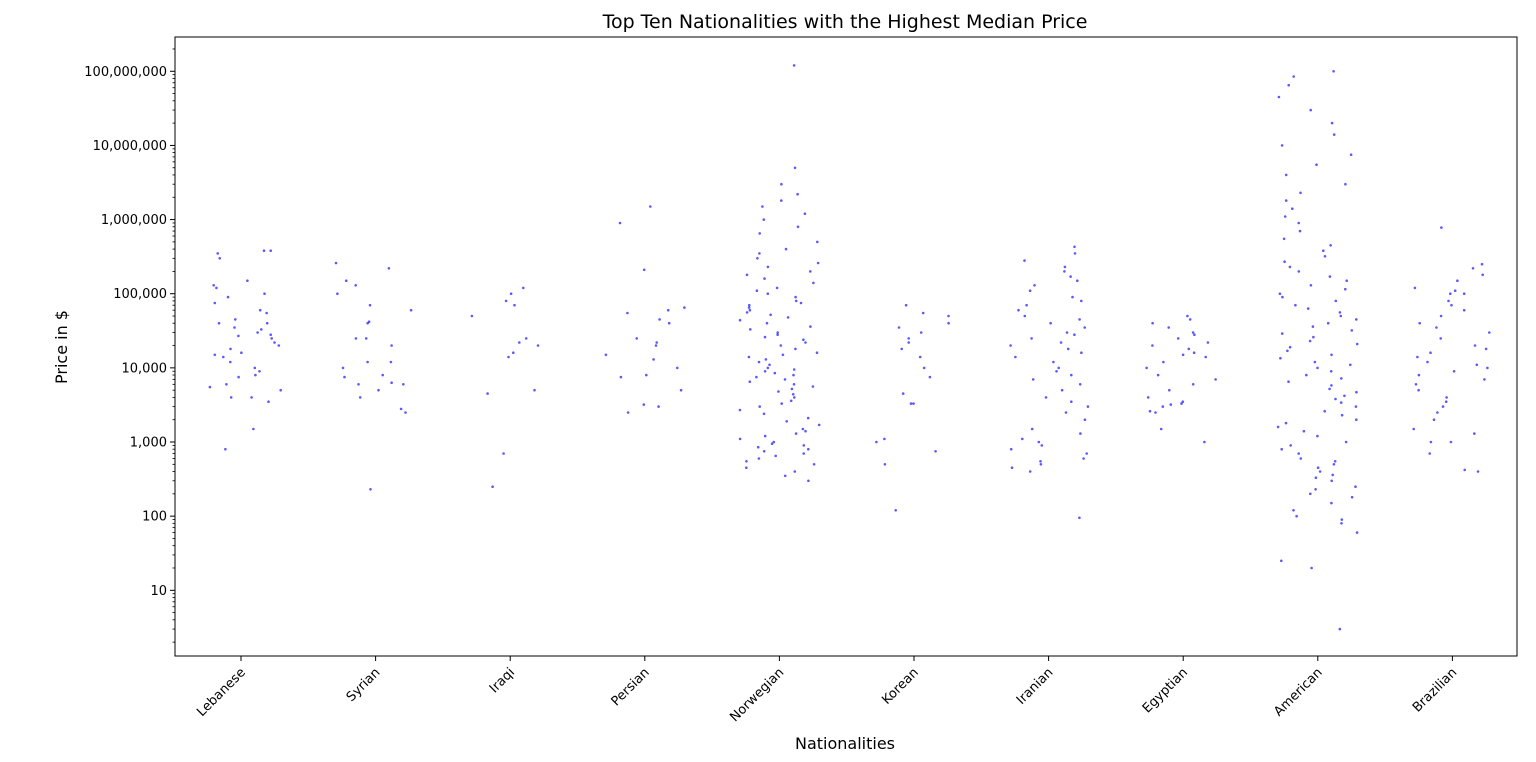  What do you see at coordinates (1035, 686) in the screenshot?
I see `x-tick-label: Iranian` at bounding box center [1035, 686].